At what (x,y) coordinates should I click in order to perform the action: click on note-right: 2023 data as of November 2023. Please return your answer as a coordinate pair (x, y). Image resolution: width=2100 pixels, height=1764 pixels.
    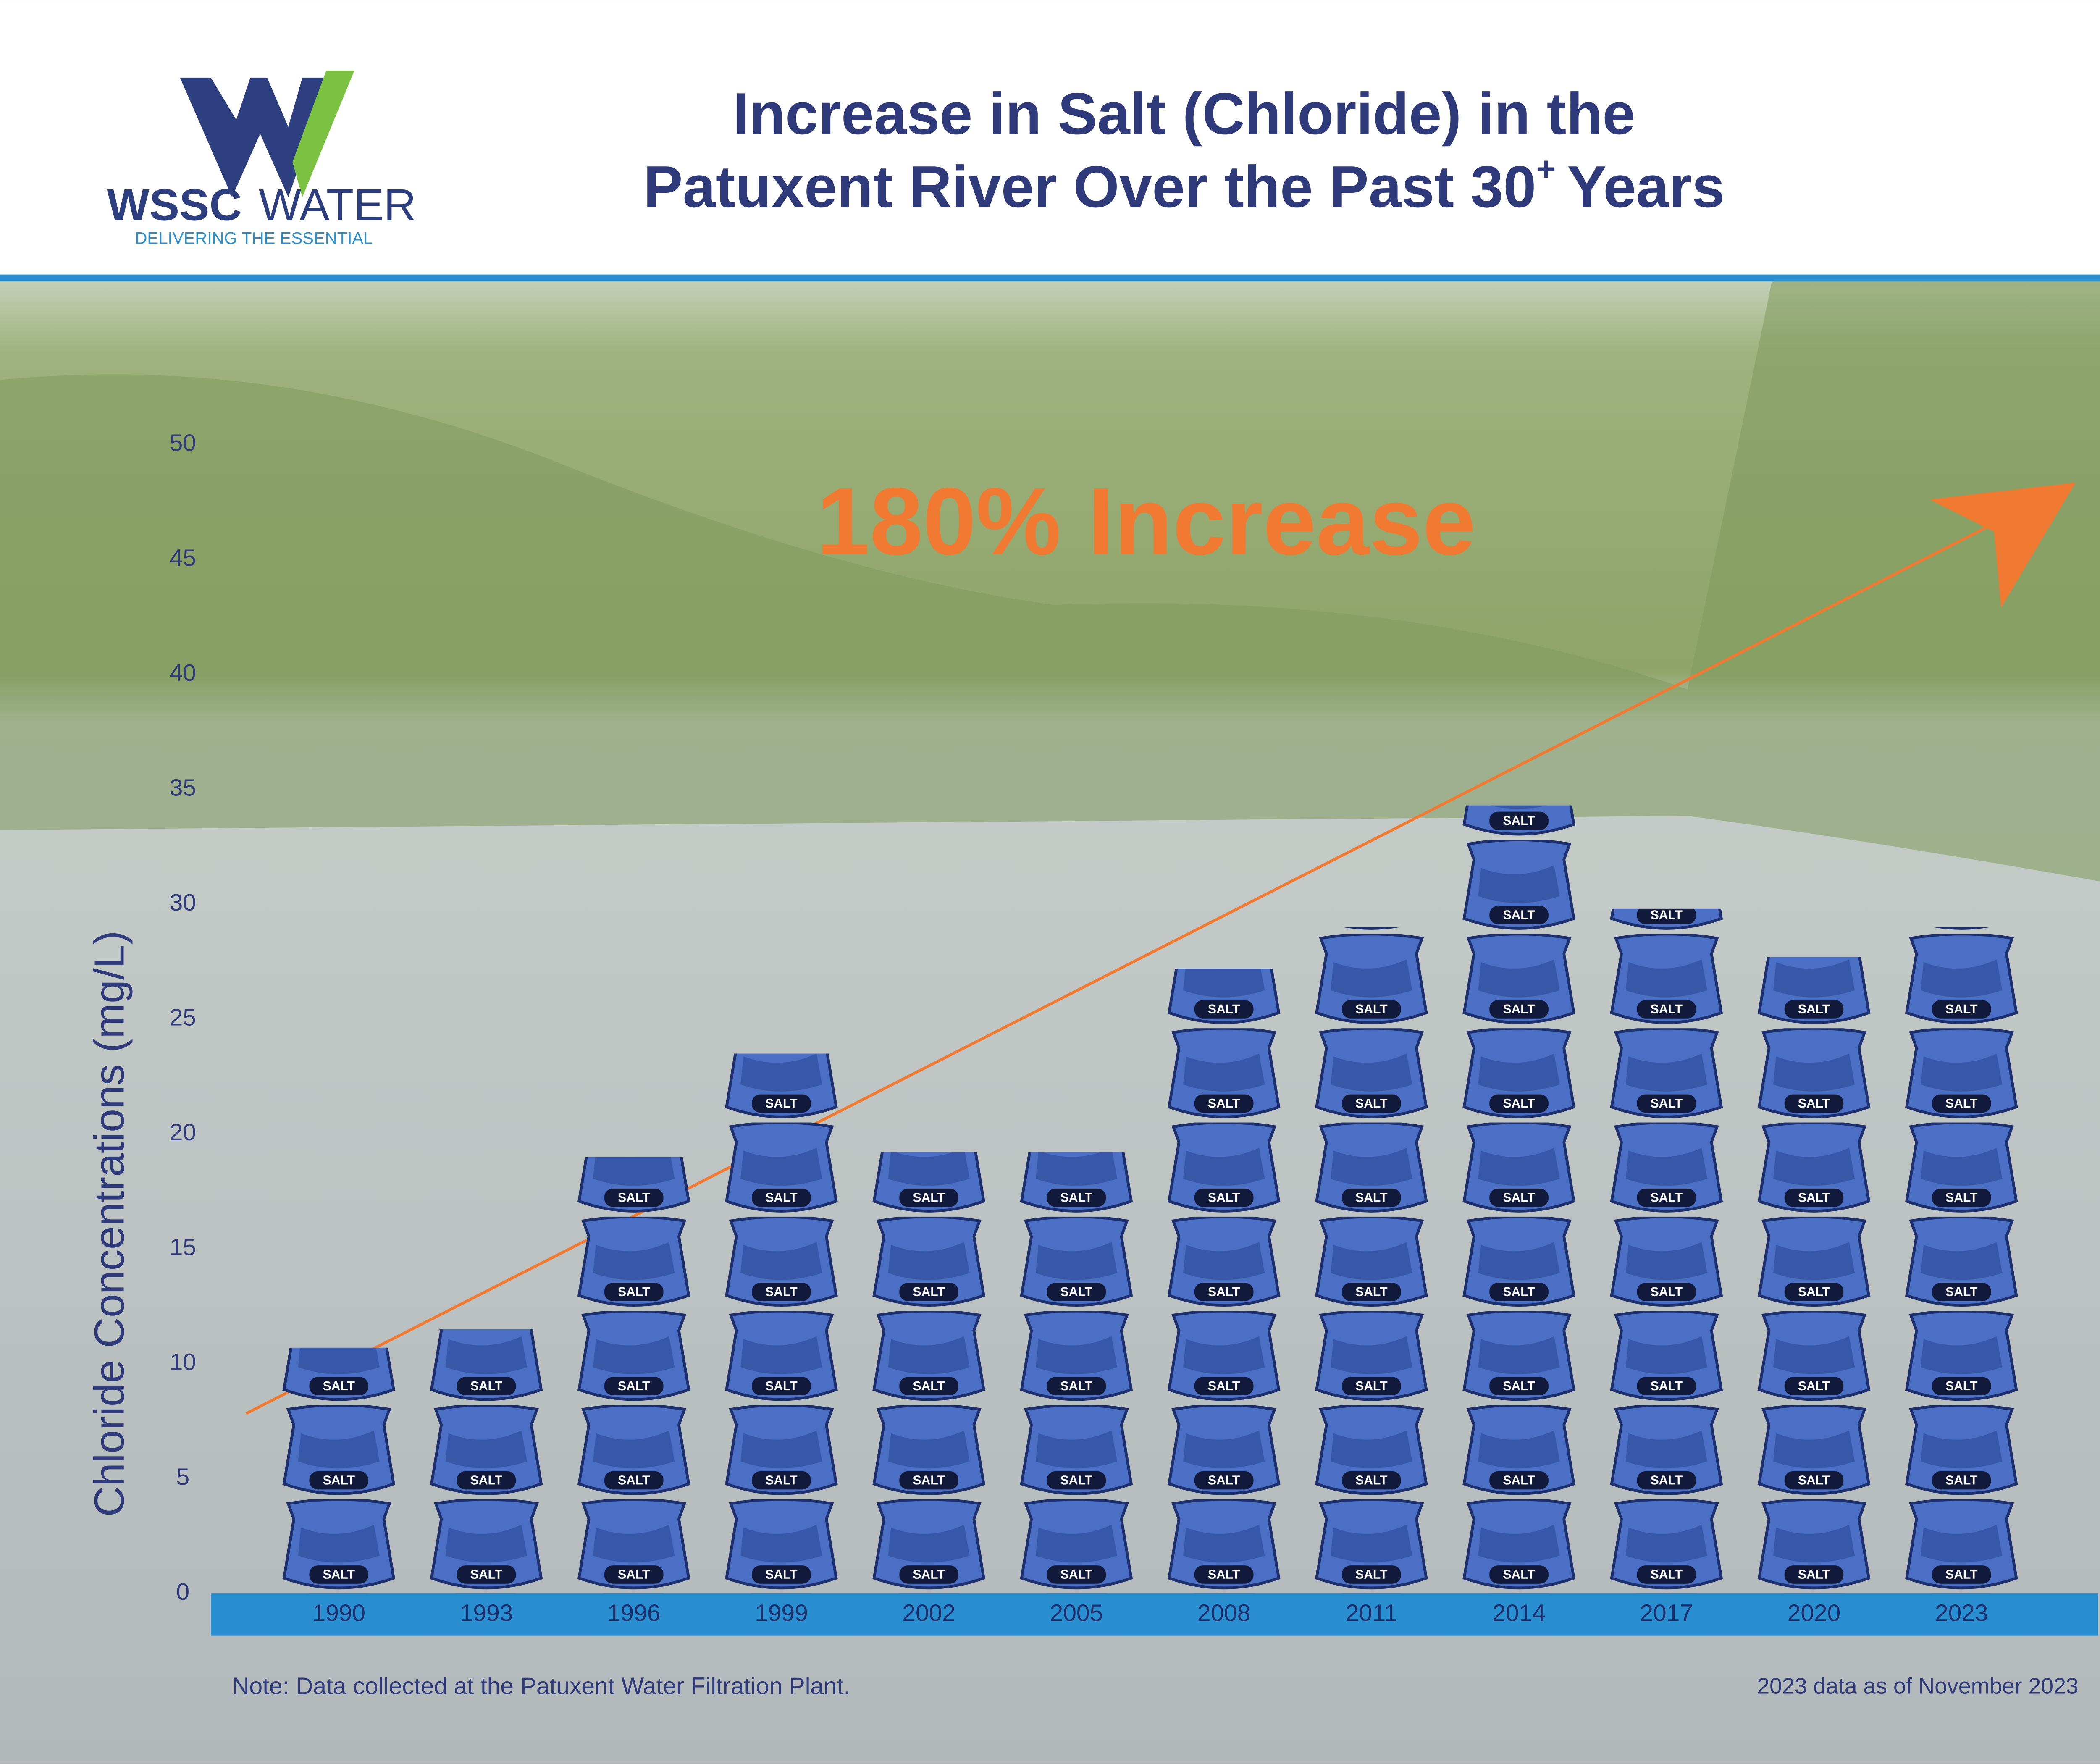
    Looking at the image, I should click on (1917, 1686).